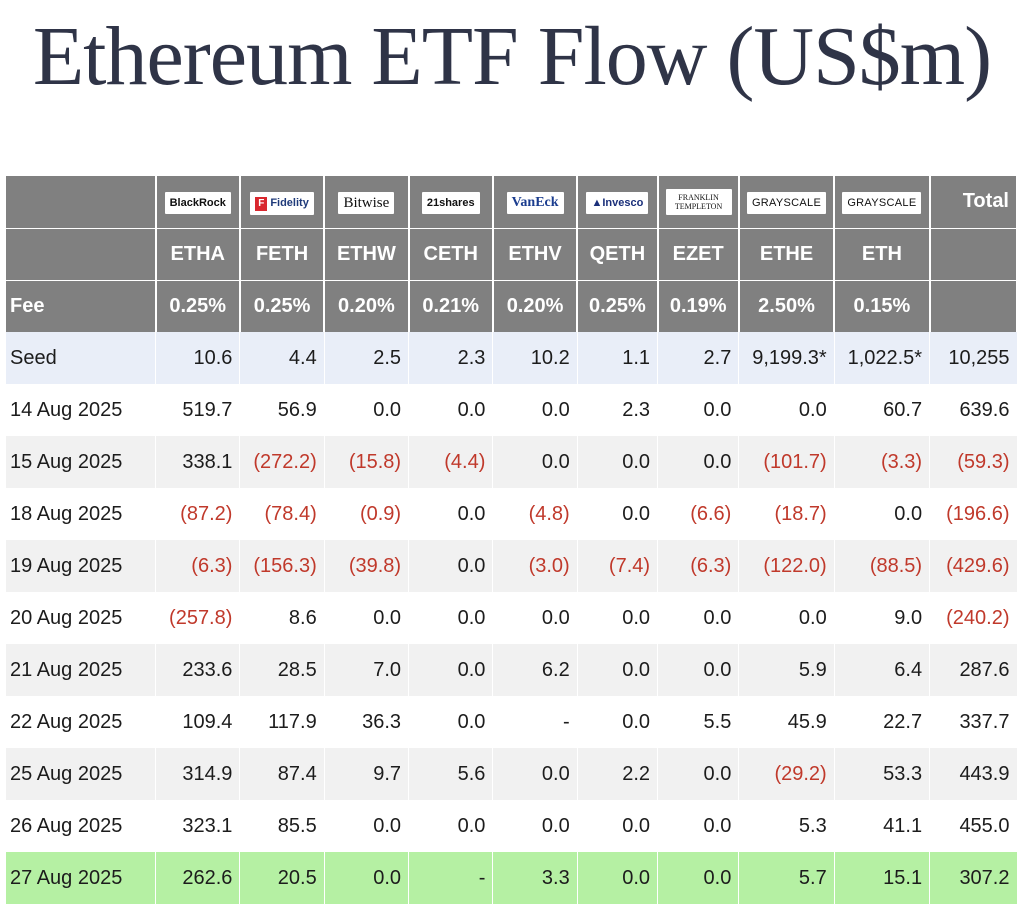 Image resolution: width=1024 pixels, height=917 pixels. What do you see at coordinates (786, 514) in the screenshot?
I see `flow-cell: (18.7)` at bounding box center [786, 514].